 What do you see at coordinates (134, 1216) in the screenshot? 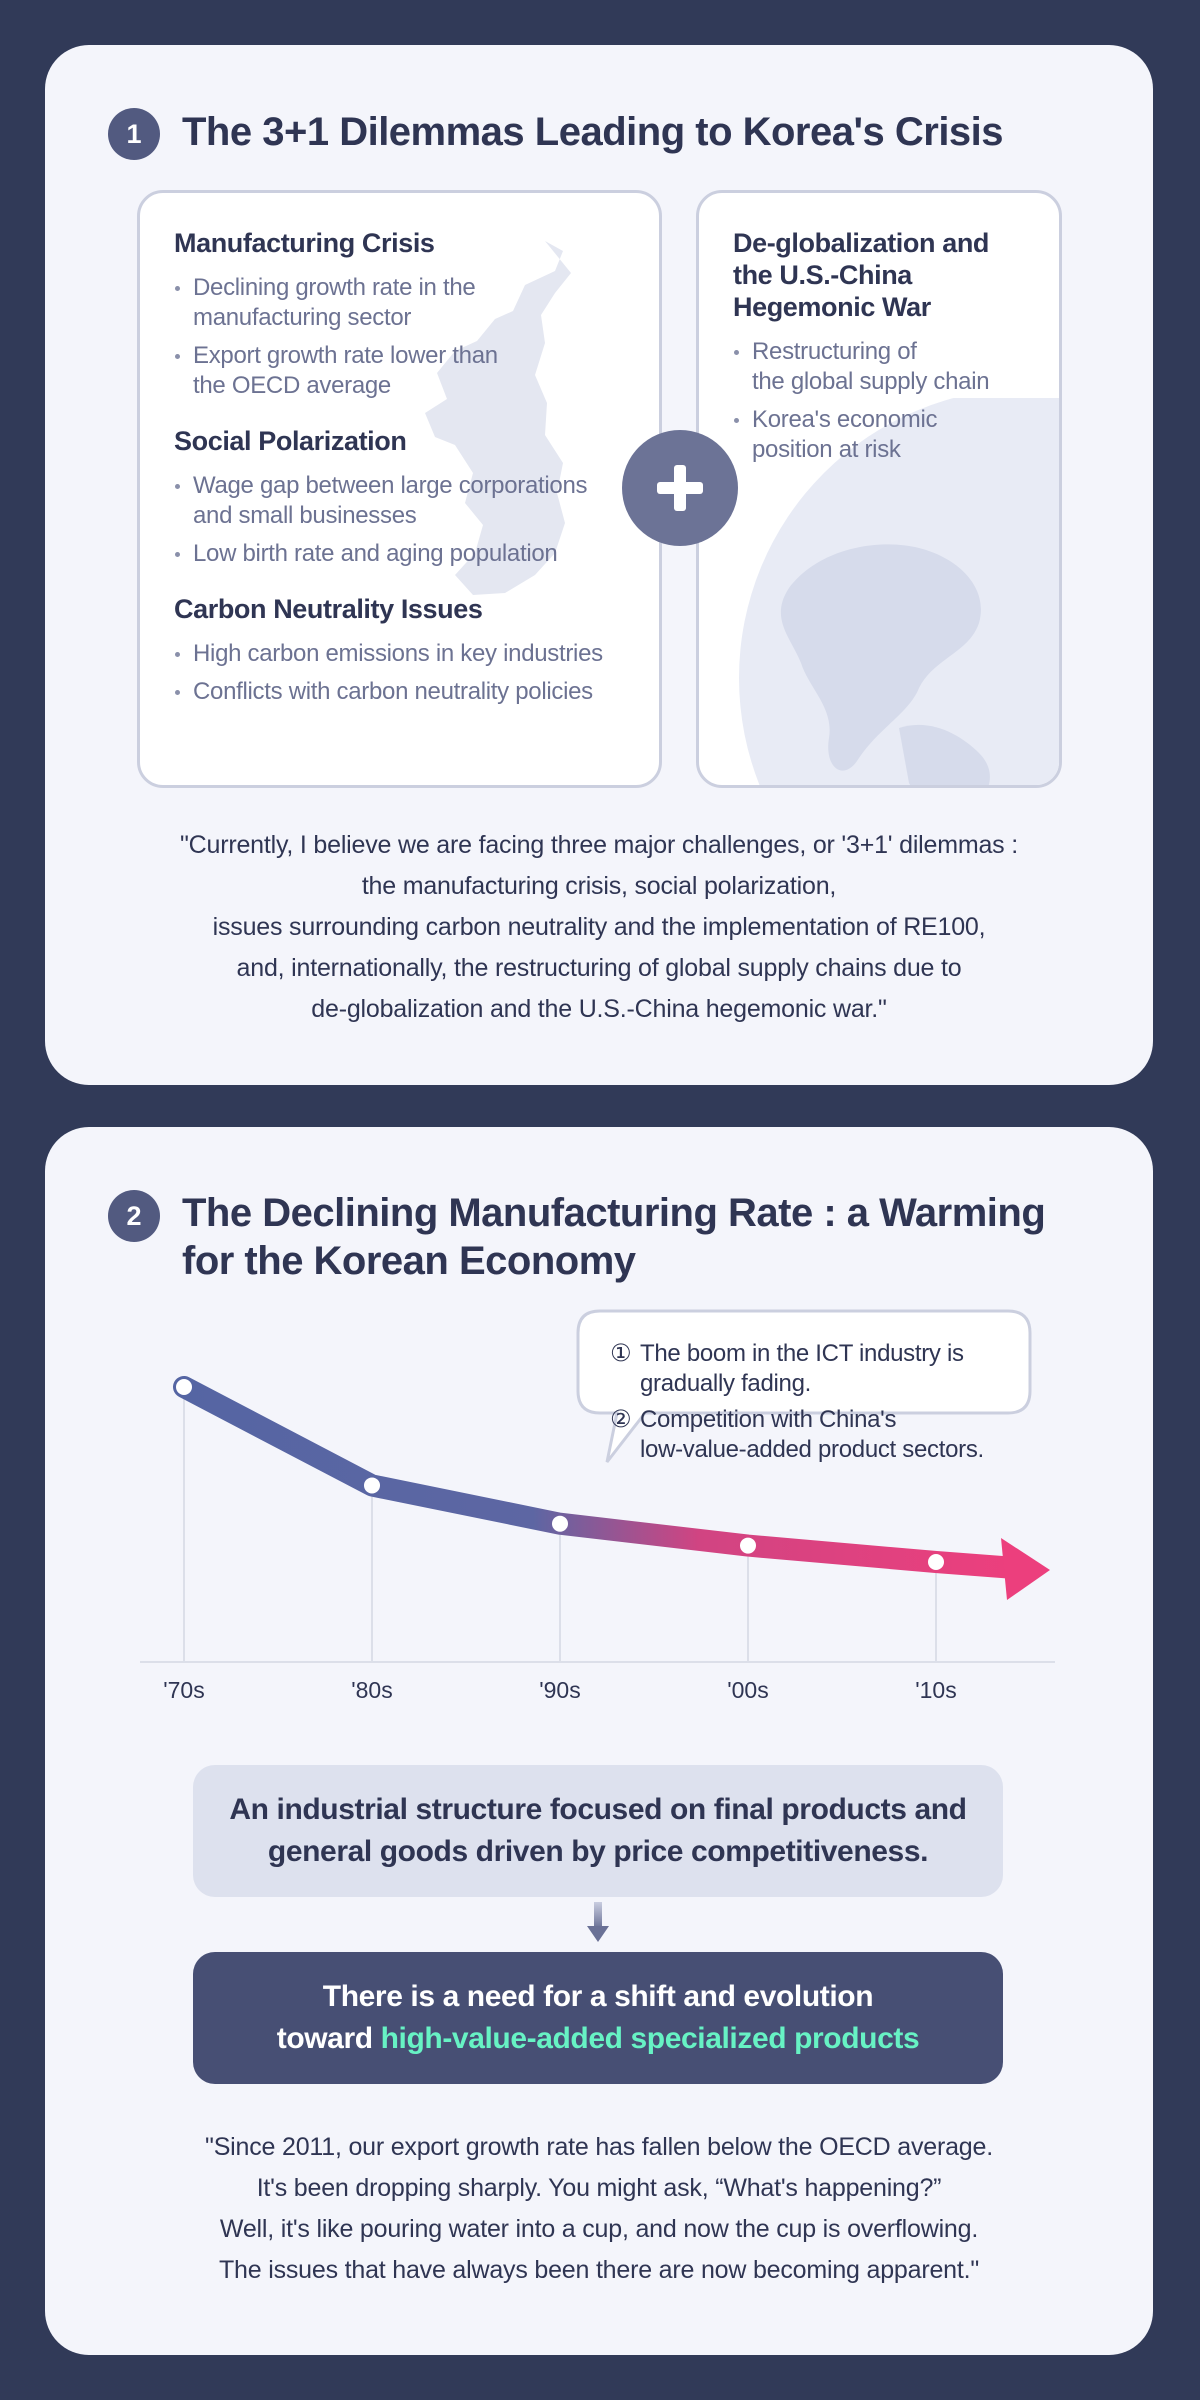
I see `section-number-badge: 2` at bounding box center [134, 1216].